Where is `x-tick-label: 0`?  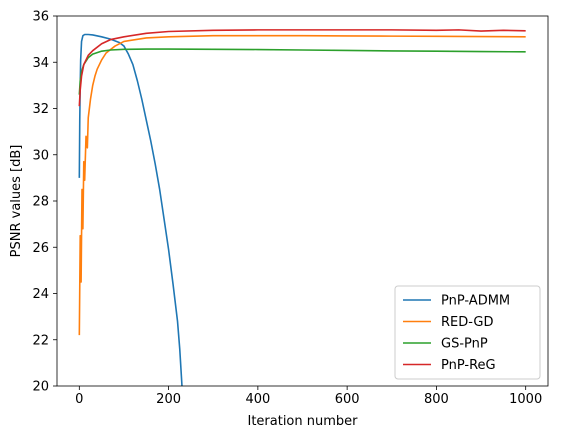
x-tick-label: 0 is located at coordinates (79, 399).